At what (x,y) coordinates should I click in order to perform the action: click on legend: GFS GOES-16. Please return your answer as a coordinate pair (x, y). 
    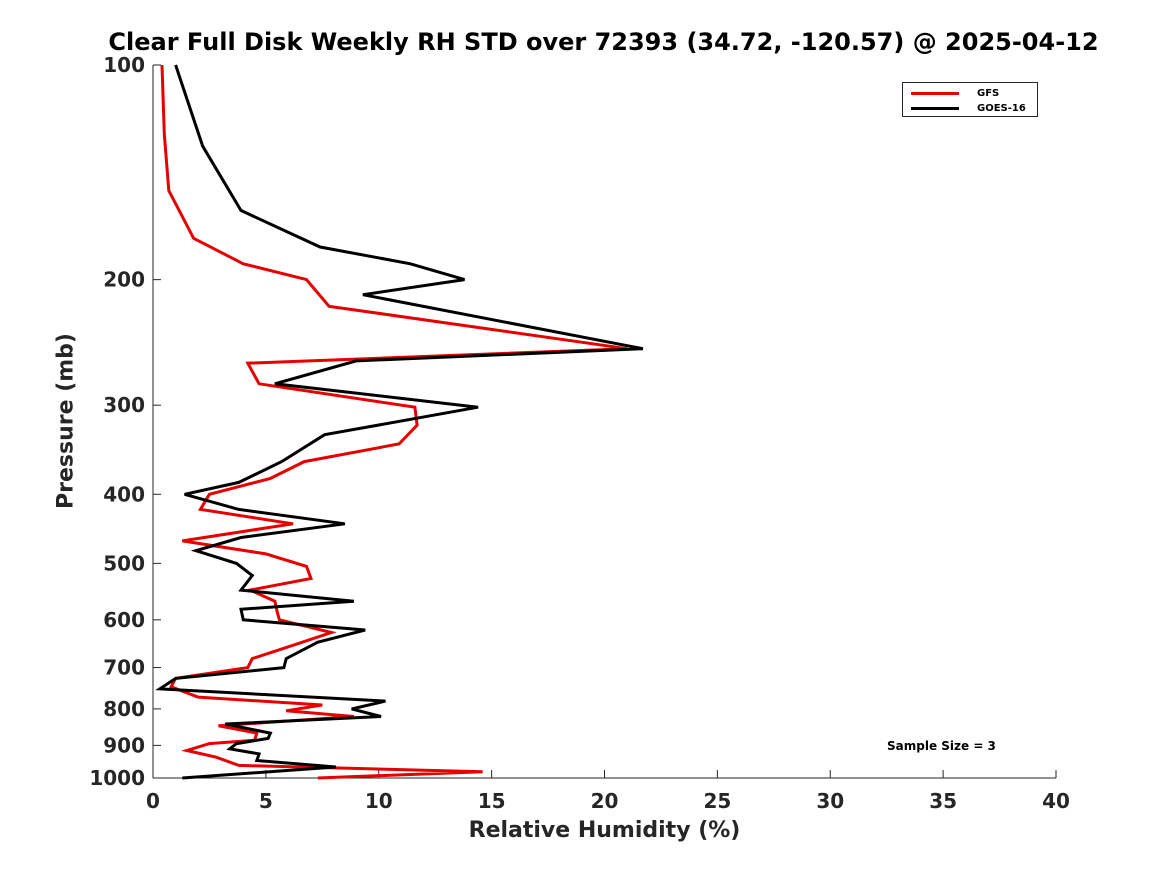
    Looking at the image, I should click on (970, 99).